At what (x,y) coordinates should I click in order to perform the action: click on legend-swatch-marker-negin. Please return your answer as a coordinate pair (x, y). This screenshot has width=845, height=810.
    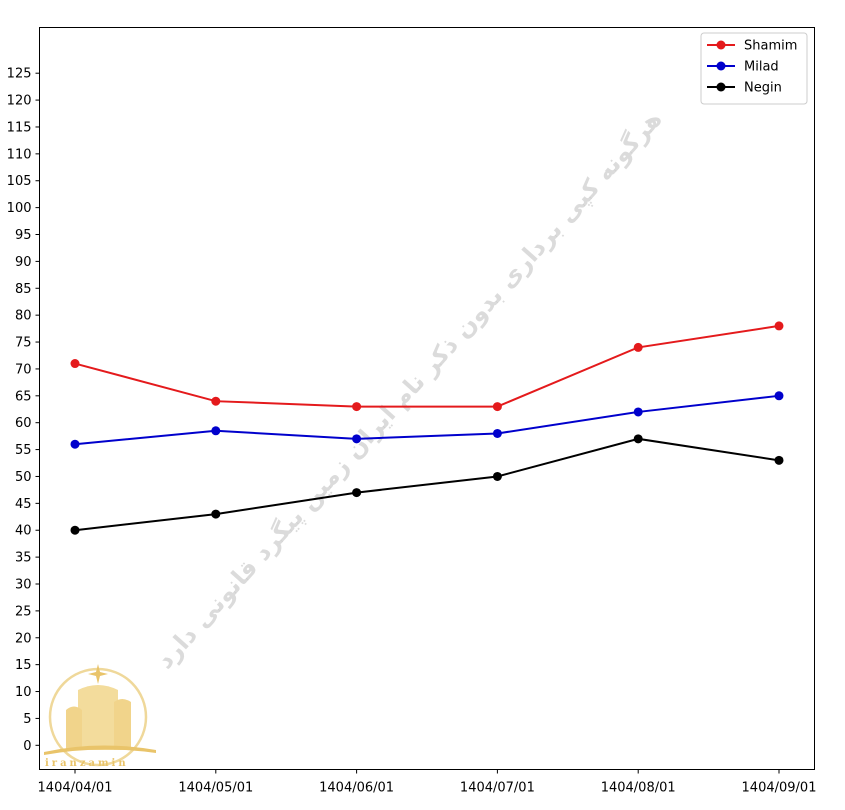
    Looking at the image, I should click on (721, 87).